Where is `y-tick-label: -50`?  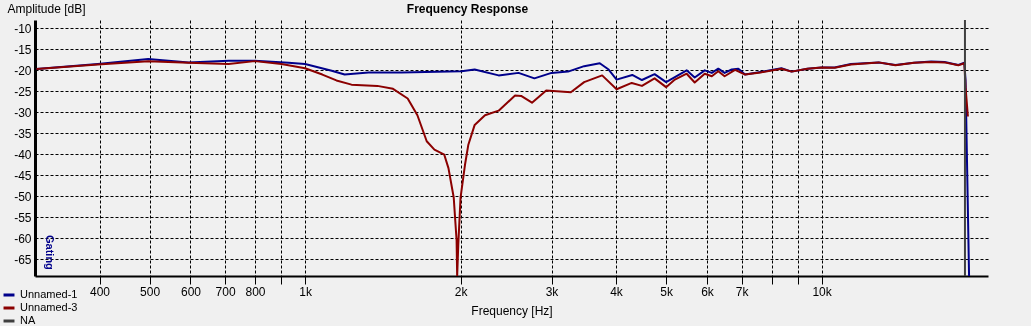 y-tick-label: -50 is located at coordinates (23, 196).